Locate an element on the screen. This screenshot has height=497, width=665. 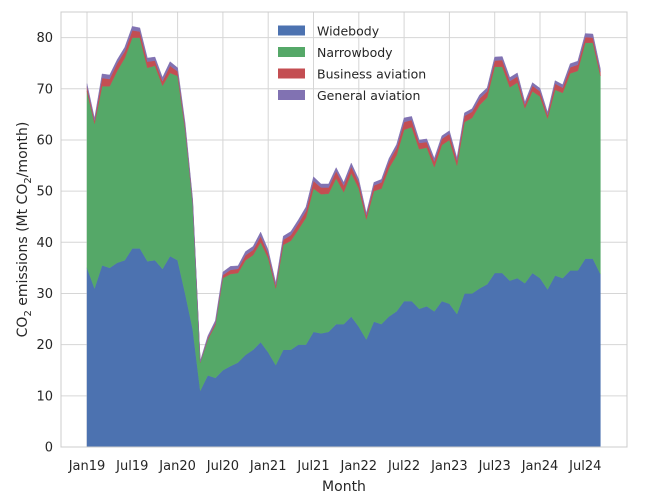
y-tick-label: 40 is located at coordinates (44, 243).